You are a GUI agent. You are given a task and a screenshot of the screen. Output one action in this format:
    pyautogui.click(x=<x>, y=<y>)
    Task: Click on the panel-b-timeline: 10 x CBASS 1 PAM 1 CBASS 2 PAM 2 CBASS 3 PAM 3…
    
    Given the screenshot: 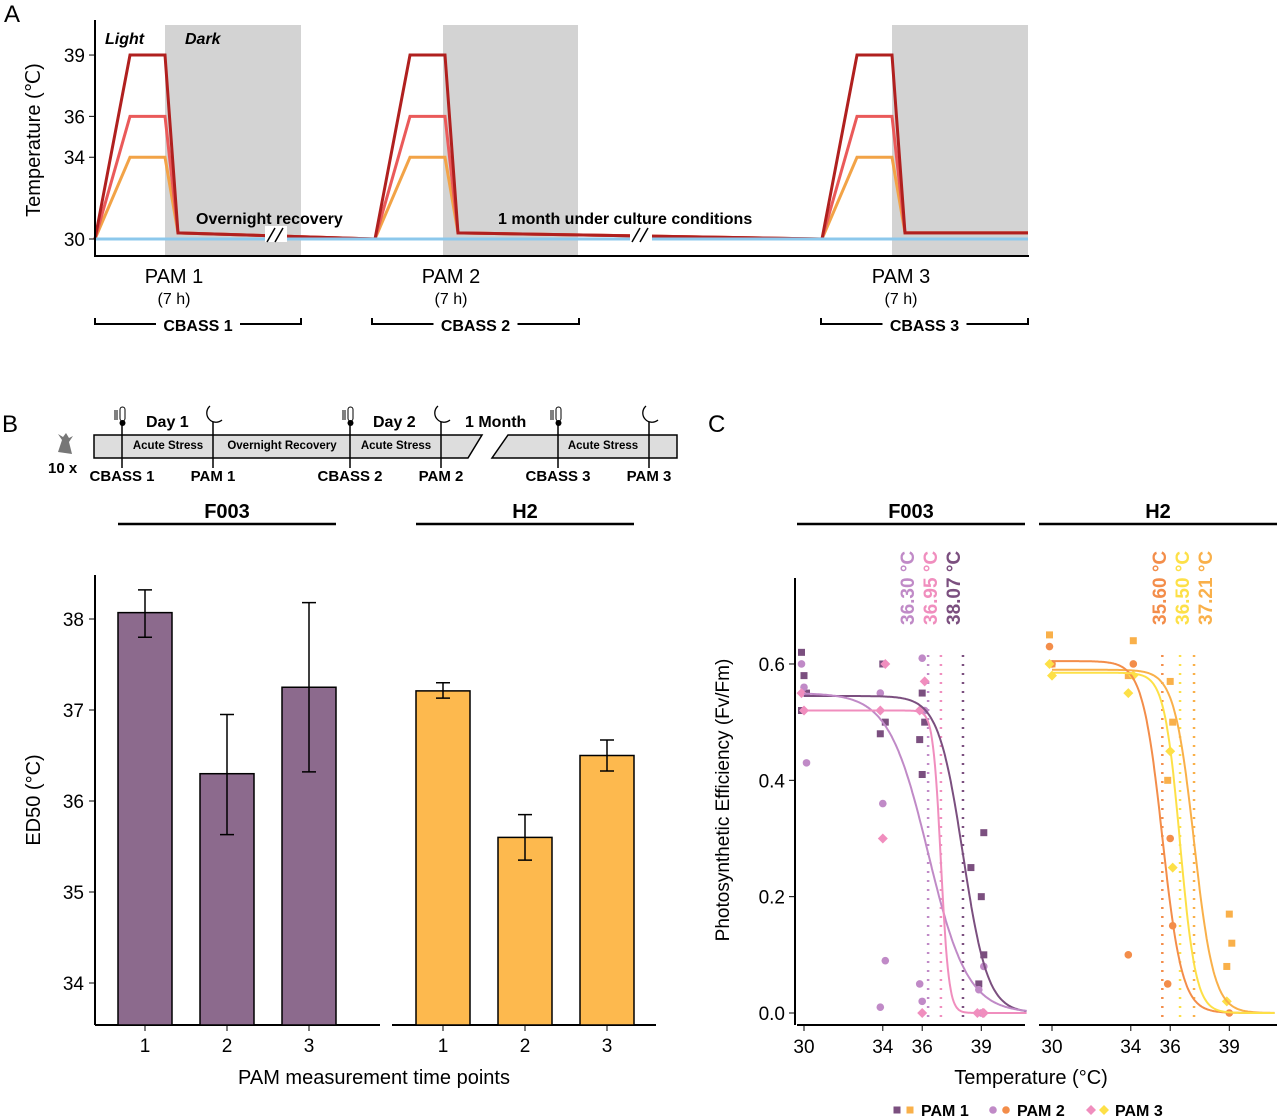 What is the action you would take?
    pyautogui.click(x=363, y=445)
    